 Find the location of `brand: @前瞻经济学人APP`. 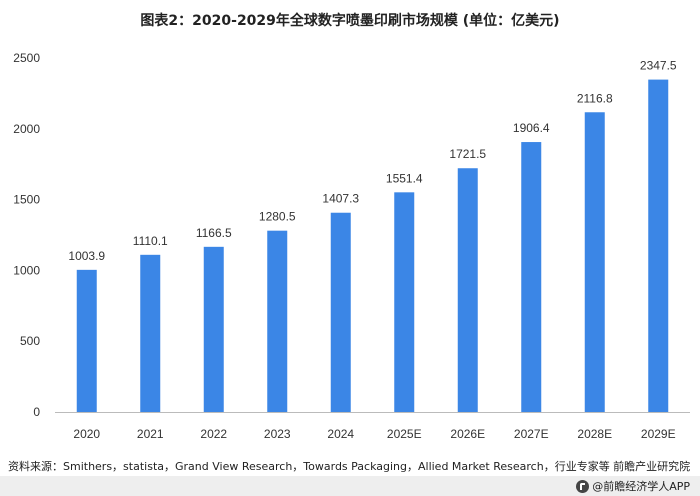

brand: @前瞻经济学人APP is located at coordinates (633, 486).